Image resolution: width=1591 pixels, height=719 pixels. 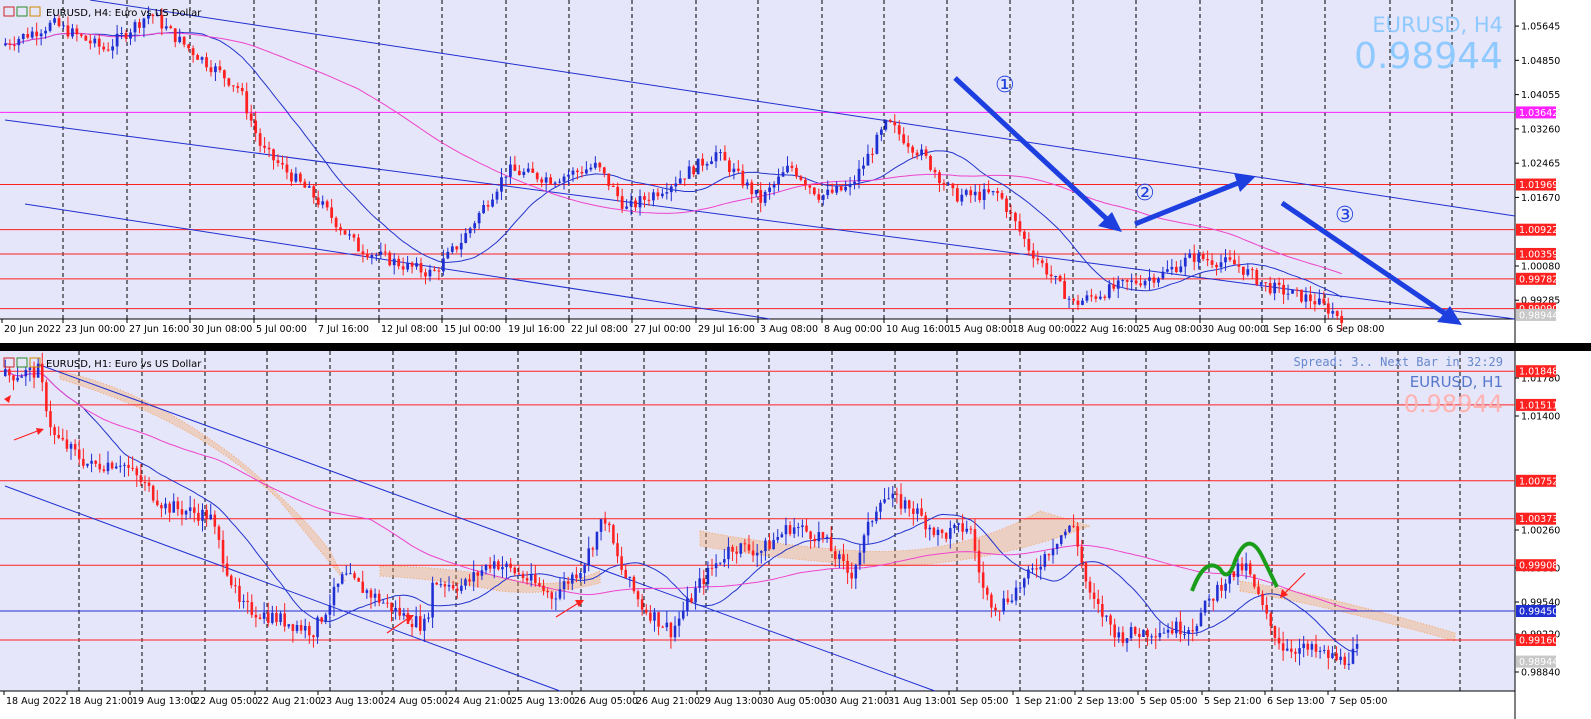 I want to click on y-tick-label: 1.05645, so click(x=1540, y=27).